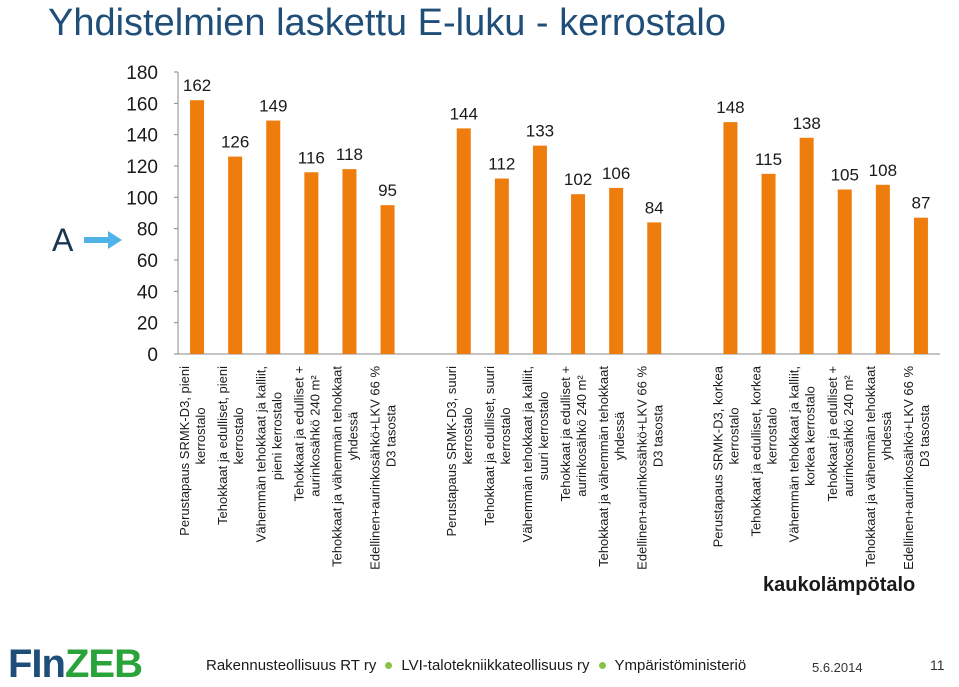 The height and width of the screenshot is (687, 959). What do you see at coordinates (616, 173) in the screenshot?
I see `data-label: 106` at bounding box center [616, 173].